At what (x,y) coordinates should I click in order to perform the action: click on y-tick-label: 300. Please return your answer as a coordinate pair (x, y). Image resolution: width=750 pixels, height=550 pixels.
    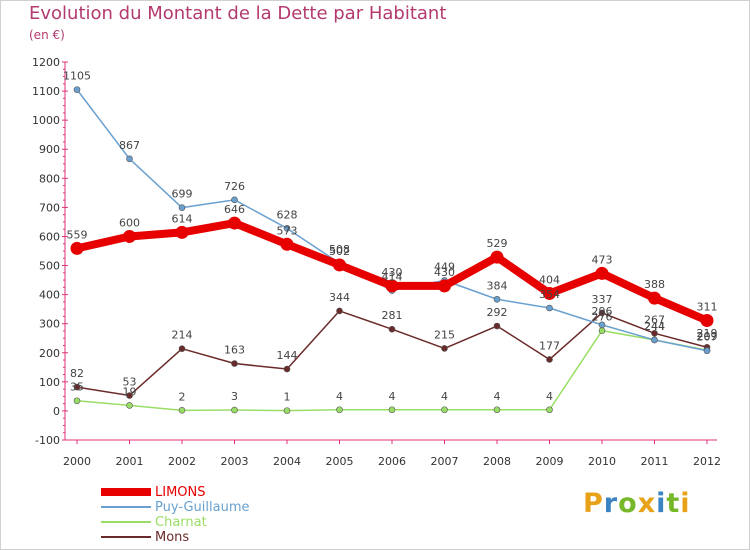
    Looking at the image, I should click on (49, 324).